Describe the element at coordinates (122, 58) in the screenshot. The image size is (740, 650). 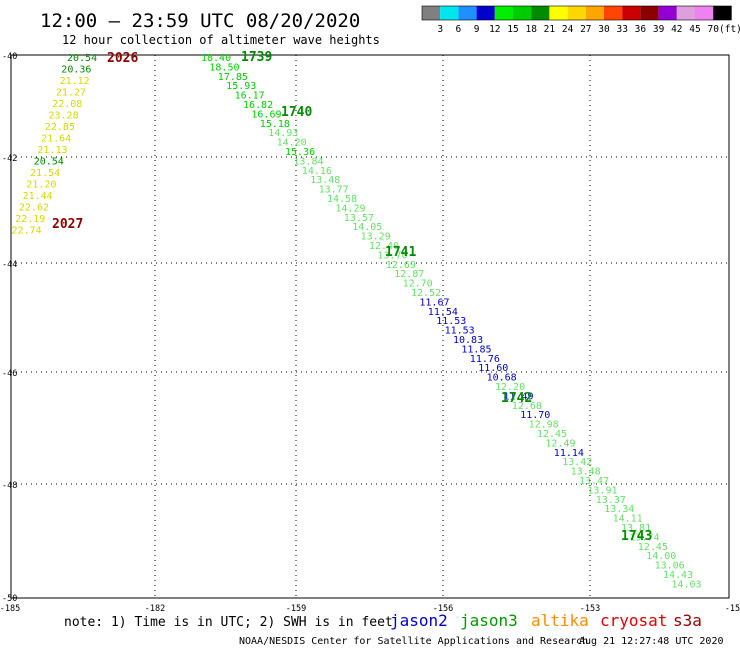
I see `pass-time-label: 2026` at that location.